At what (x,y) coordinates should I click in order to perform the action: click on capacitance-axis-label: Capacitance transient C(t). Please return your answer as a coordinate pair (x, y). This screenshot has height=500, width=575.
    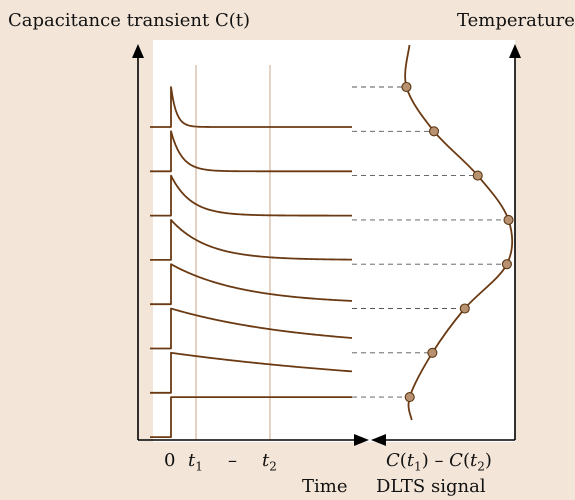
    Looking at the image, I should click on (129, 20).